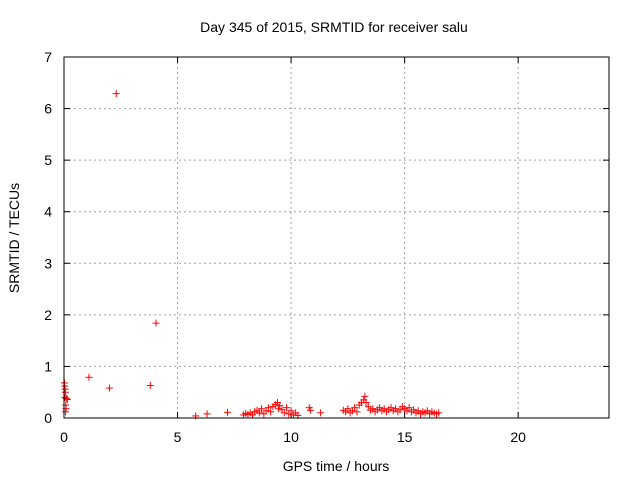 This screenshot has height=480, width=640. What do you see at coordinates (48, 160) in the screenshot?
I see `y-tick-label: 5` at bounding box center [48, 160].